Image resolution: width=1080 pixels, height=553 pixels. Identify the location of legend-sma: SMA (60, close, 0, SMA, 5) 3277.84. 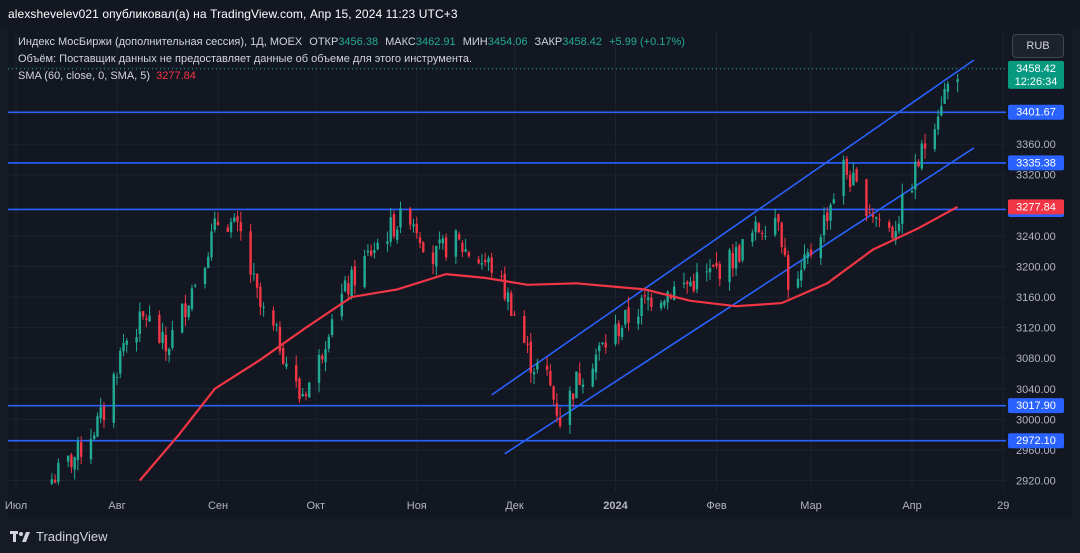
(107, 76).